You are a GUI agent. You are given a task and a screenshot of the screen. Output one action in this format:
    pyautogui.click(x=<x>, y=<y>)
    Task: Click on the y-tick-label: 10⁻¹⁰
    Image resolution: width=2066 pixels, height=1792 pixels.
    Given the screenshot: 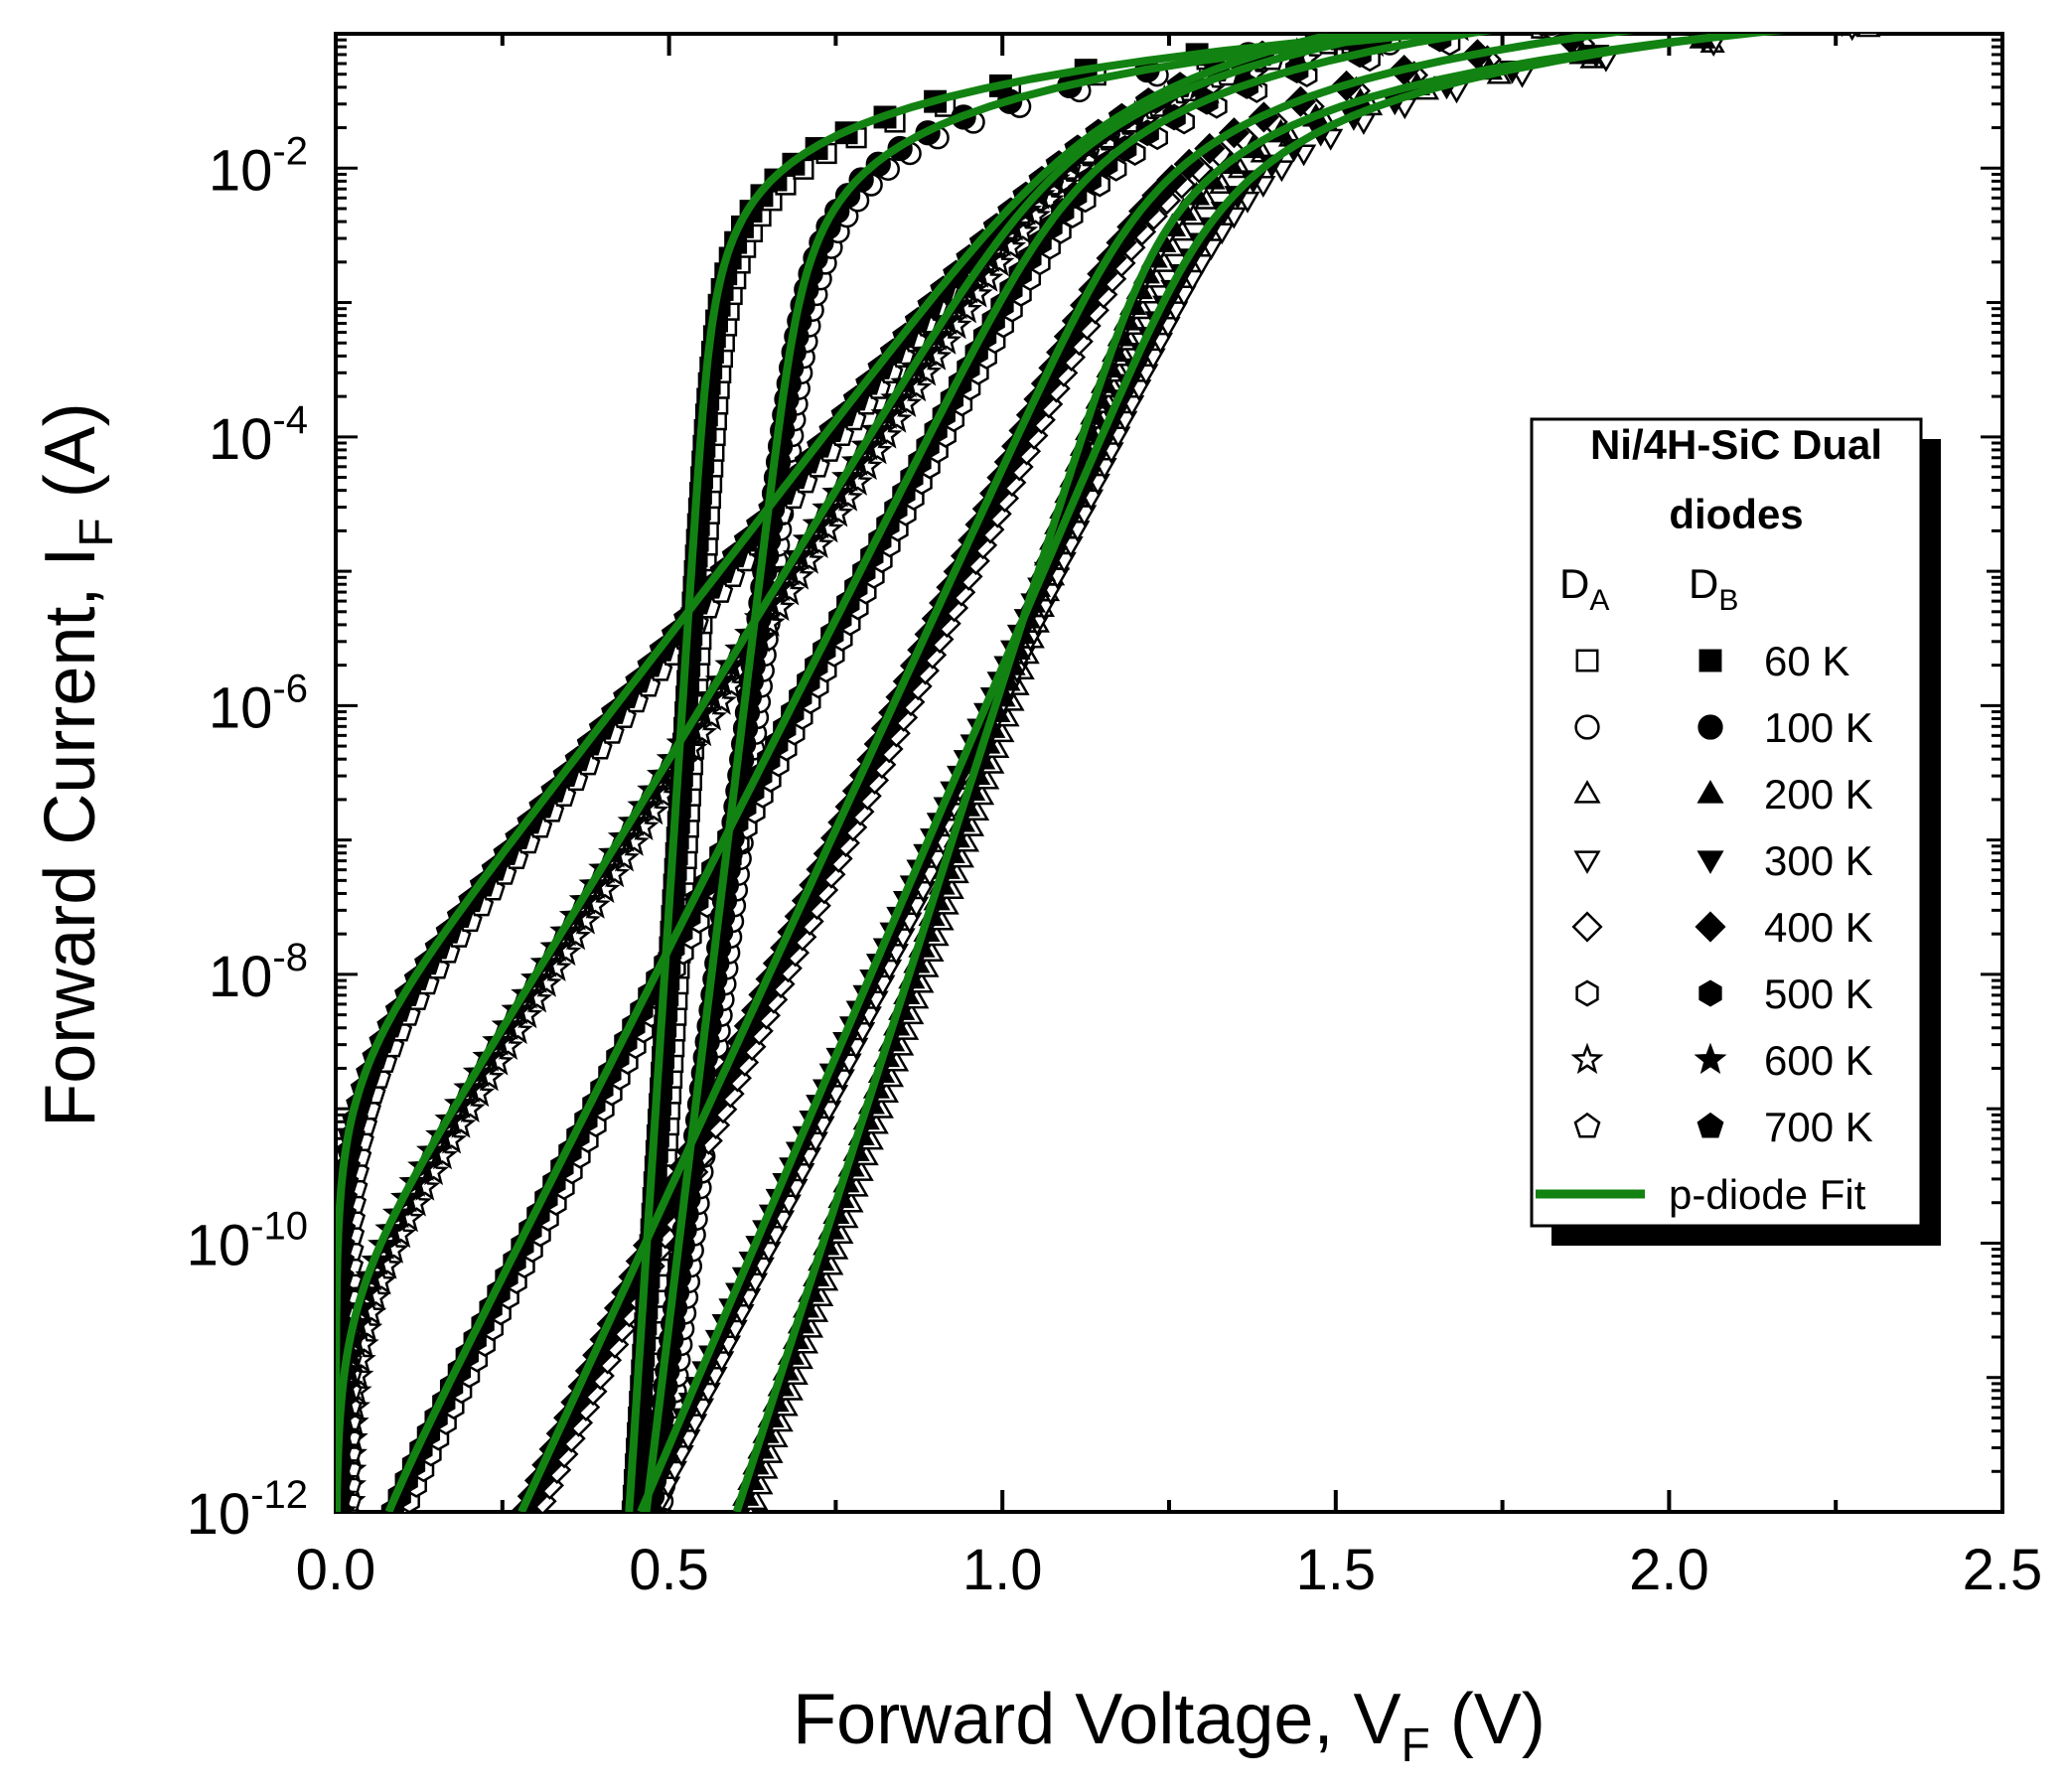 What is the action you would take?
    pyautogui.click(x=247, y=1240)
    